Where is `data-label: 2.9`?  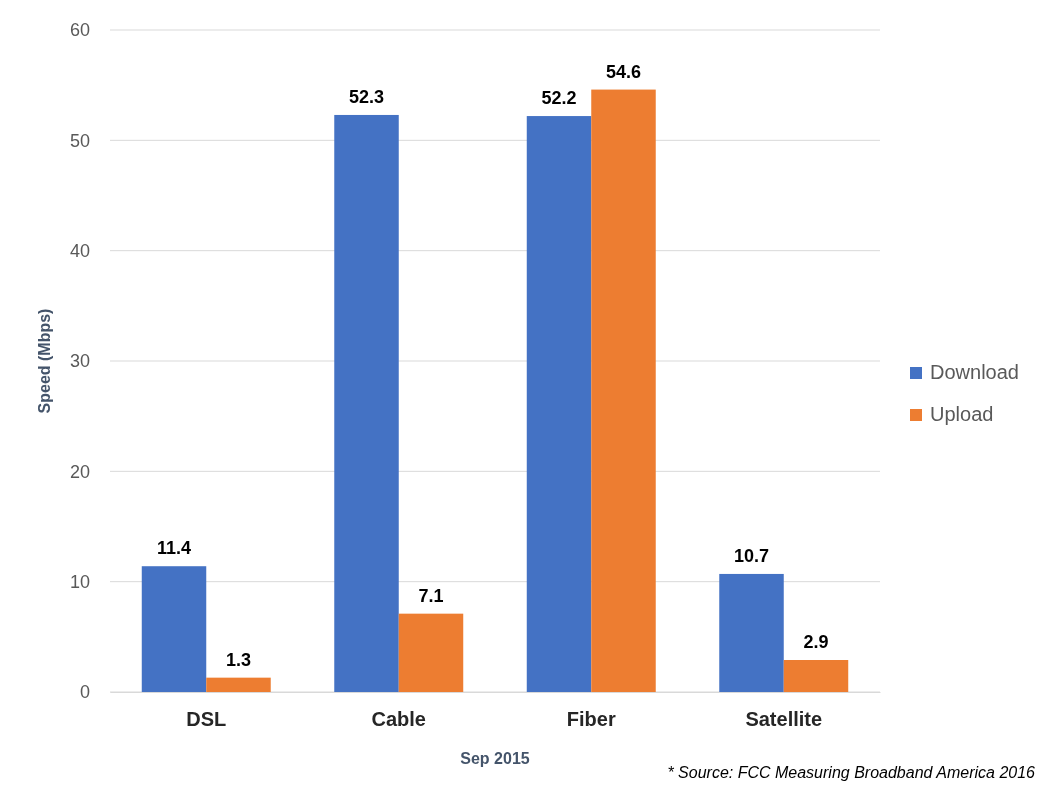 data-label: 2.9 is located at coordinates (816, 642).